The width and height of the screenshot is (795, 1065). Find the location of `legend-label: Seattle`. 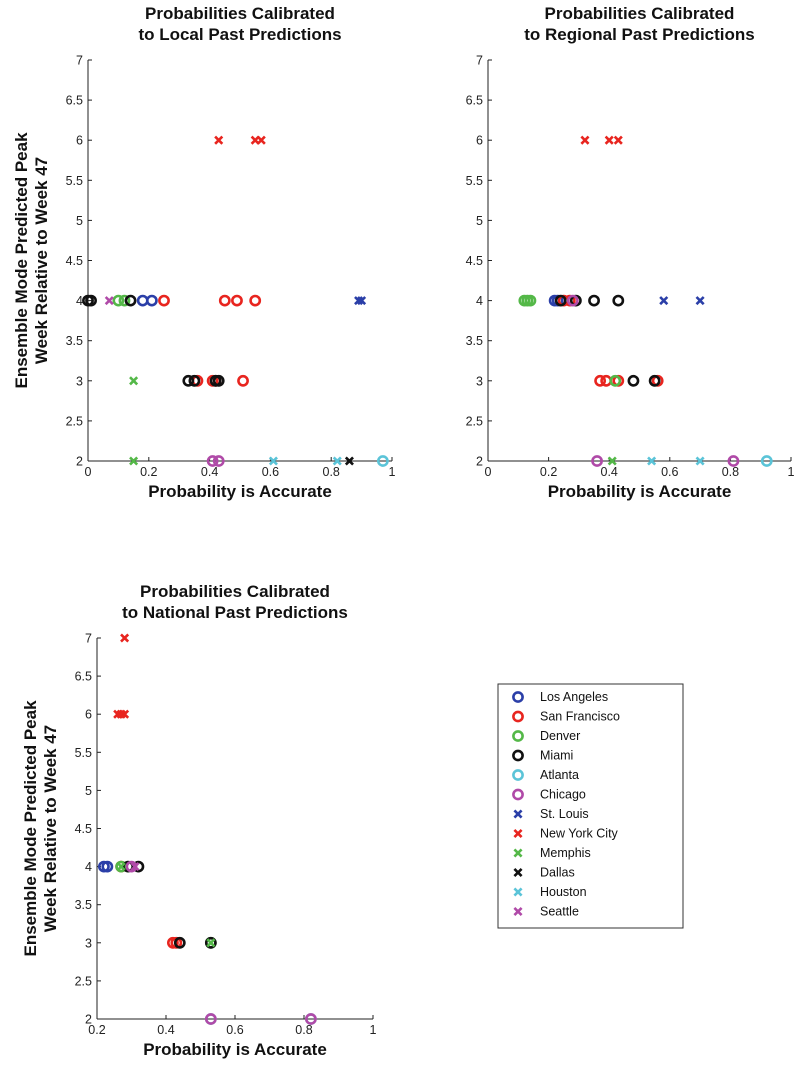

legend-label: Seattle is located at coordinates (559, 912).